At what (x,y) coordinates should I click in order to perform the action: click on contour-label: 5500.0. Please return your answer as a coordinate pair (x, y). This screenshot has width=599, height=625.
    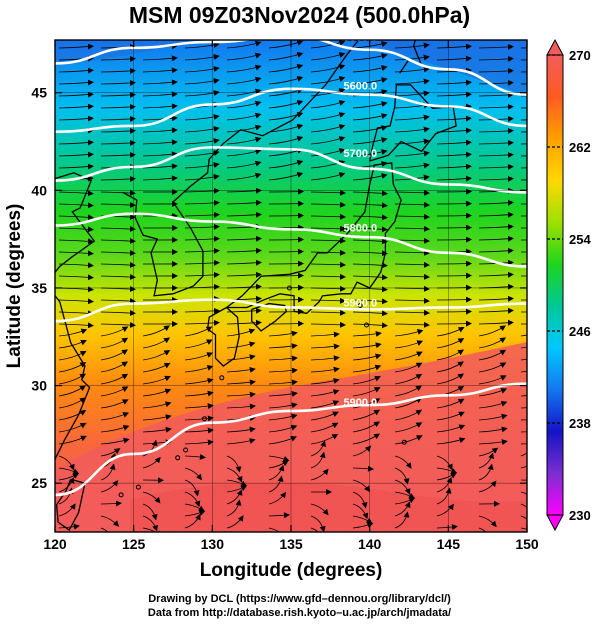
    Looking at the image, I should click on (361, 38).